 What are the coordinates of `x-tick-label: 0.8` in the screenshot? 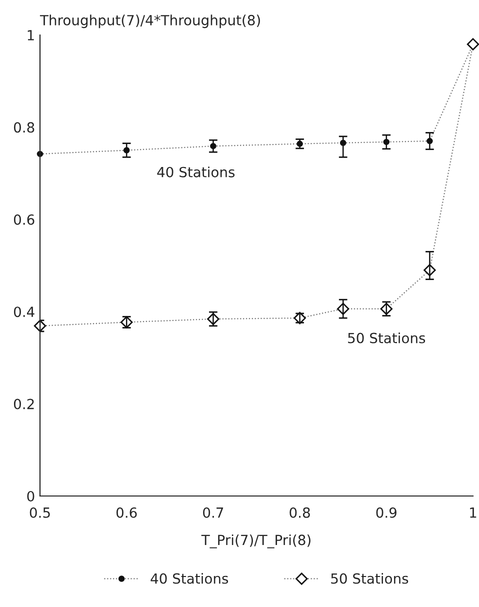 It's located at (300, 512).